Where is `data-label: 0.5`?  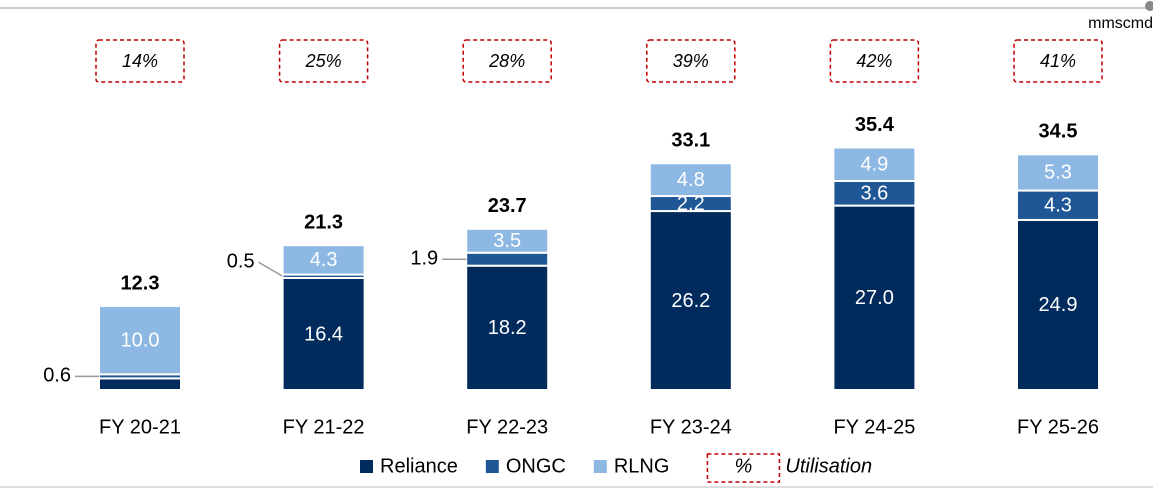
data-label: 0.5 is located at coordinates (241, 262).